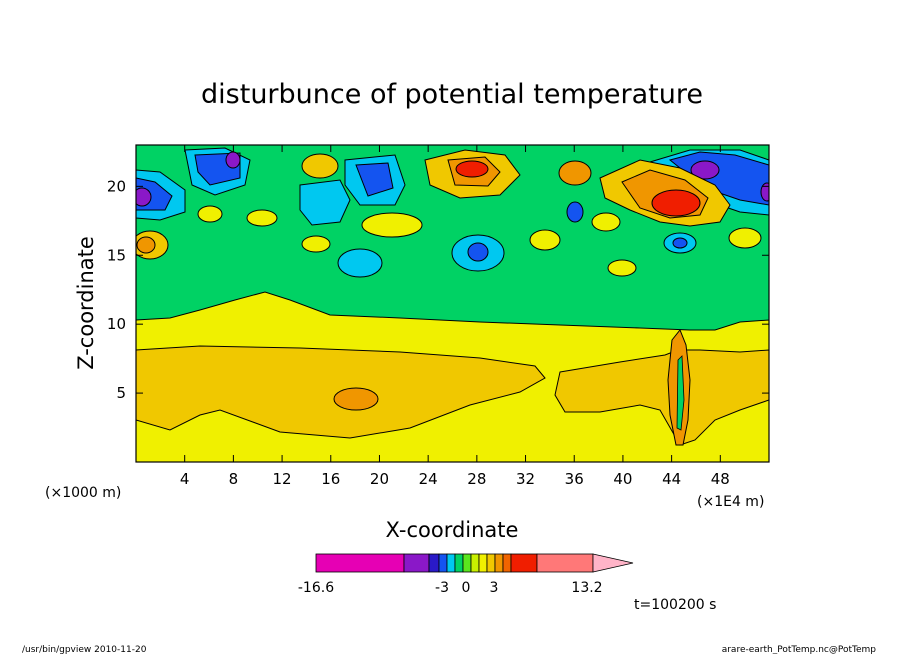 This screenshot has height=654, width=904. I want to click on coldest-core-left, so click(144, 197).